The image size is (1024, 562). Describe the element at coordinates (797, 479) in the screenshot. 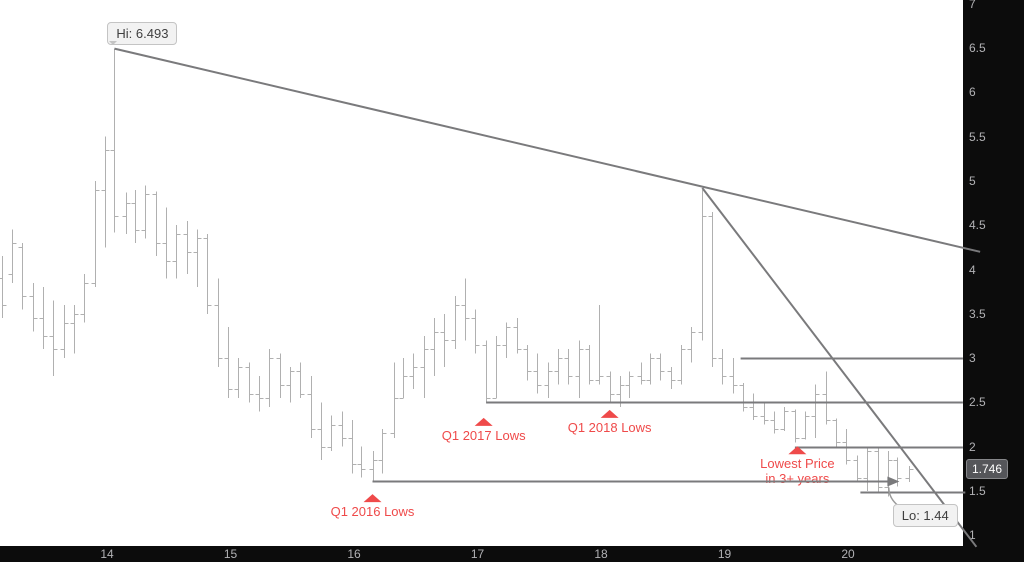

I see `annotation-text: in 3+ years` at that location.